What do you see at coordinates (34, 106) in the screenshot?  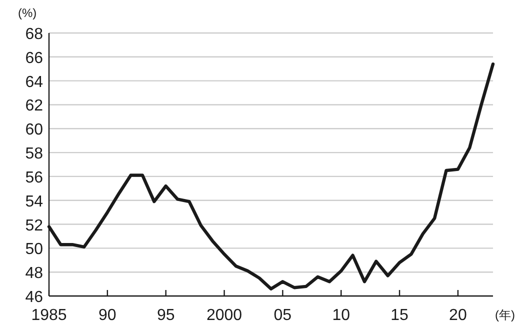 I see `y-tick-label: 62` at bounding box center [34, 106].